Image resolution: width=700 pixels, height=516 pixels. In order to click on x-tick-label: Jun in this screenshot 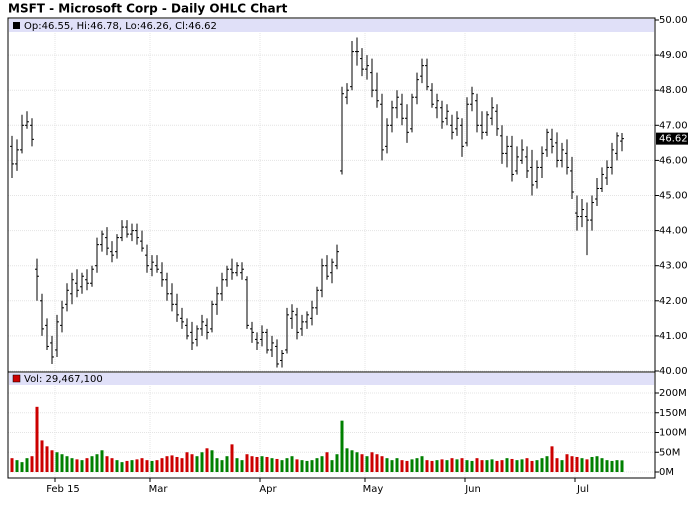, I will do `click(472, 489)`.